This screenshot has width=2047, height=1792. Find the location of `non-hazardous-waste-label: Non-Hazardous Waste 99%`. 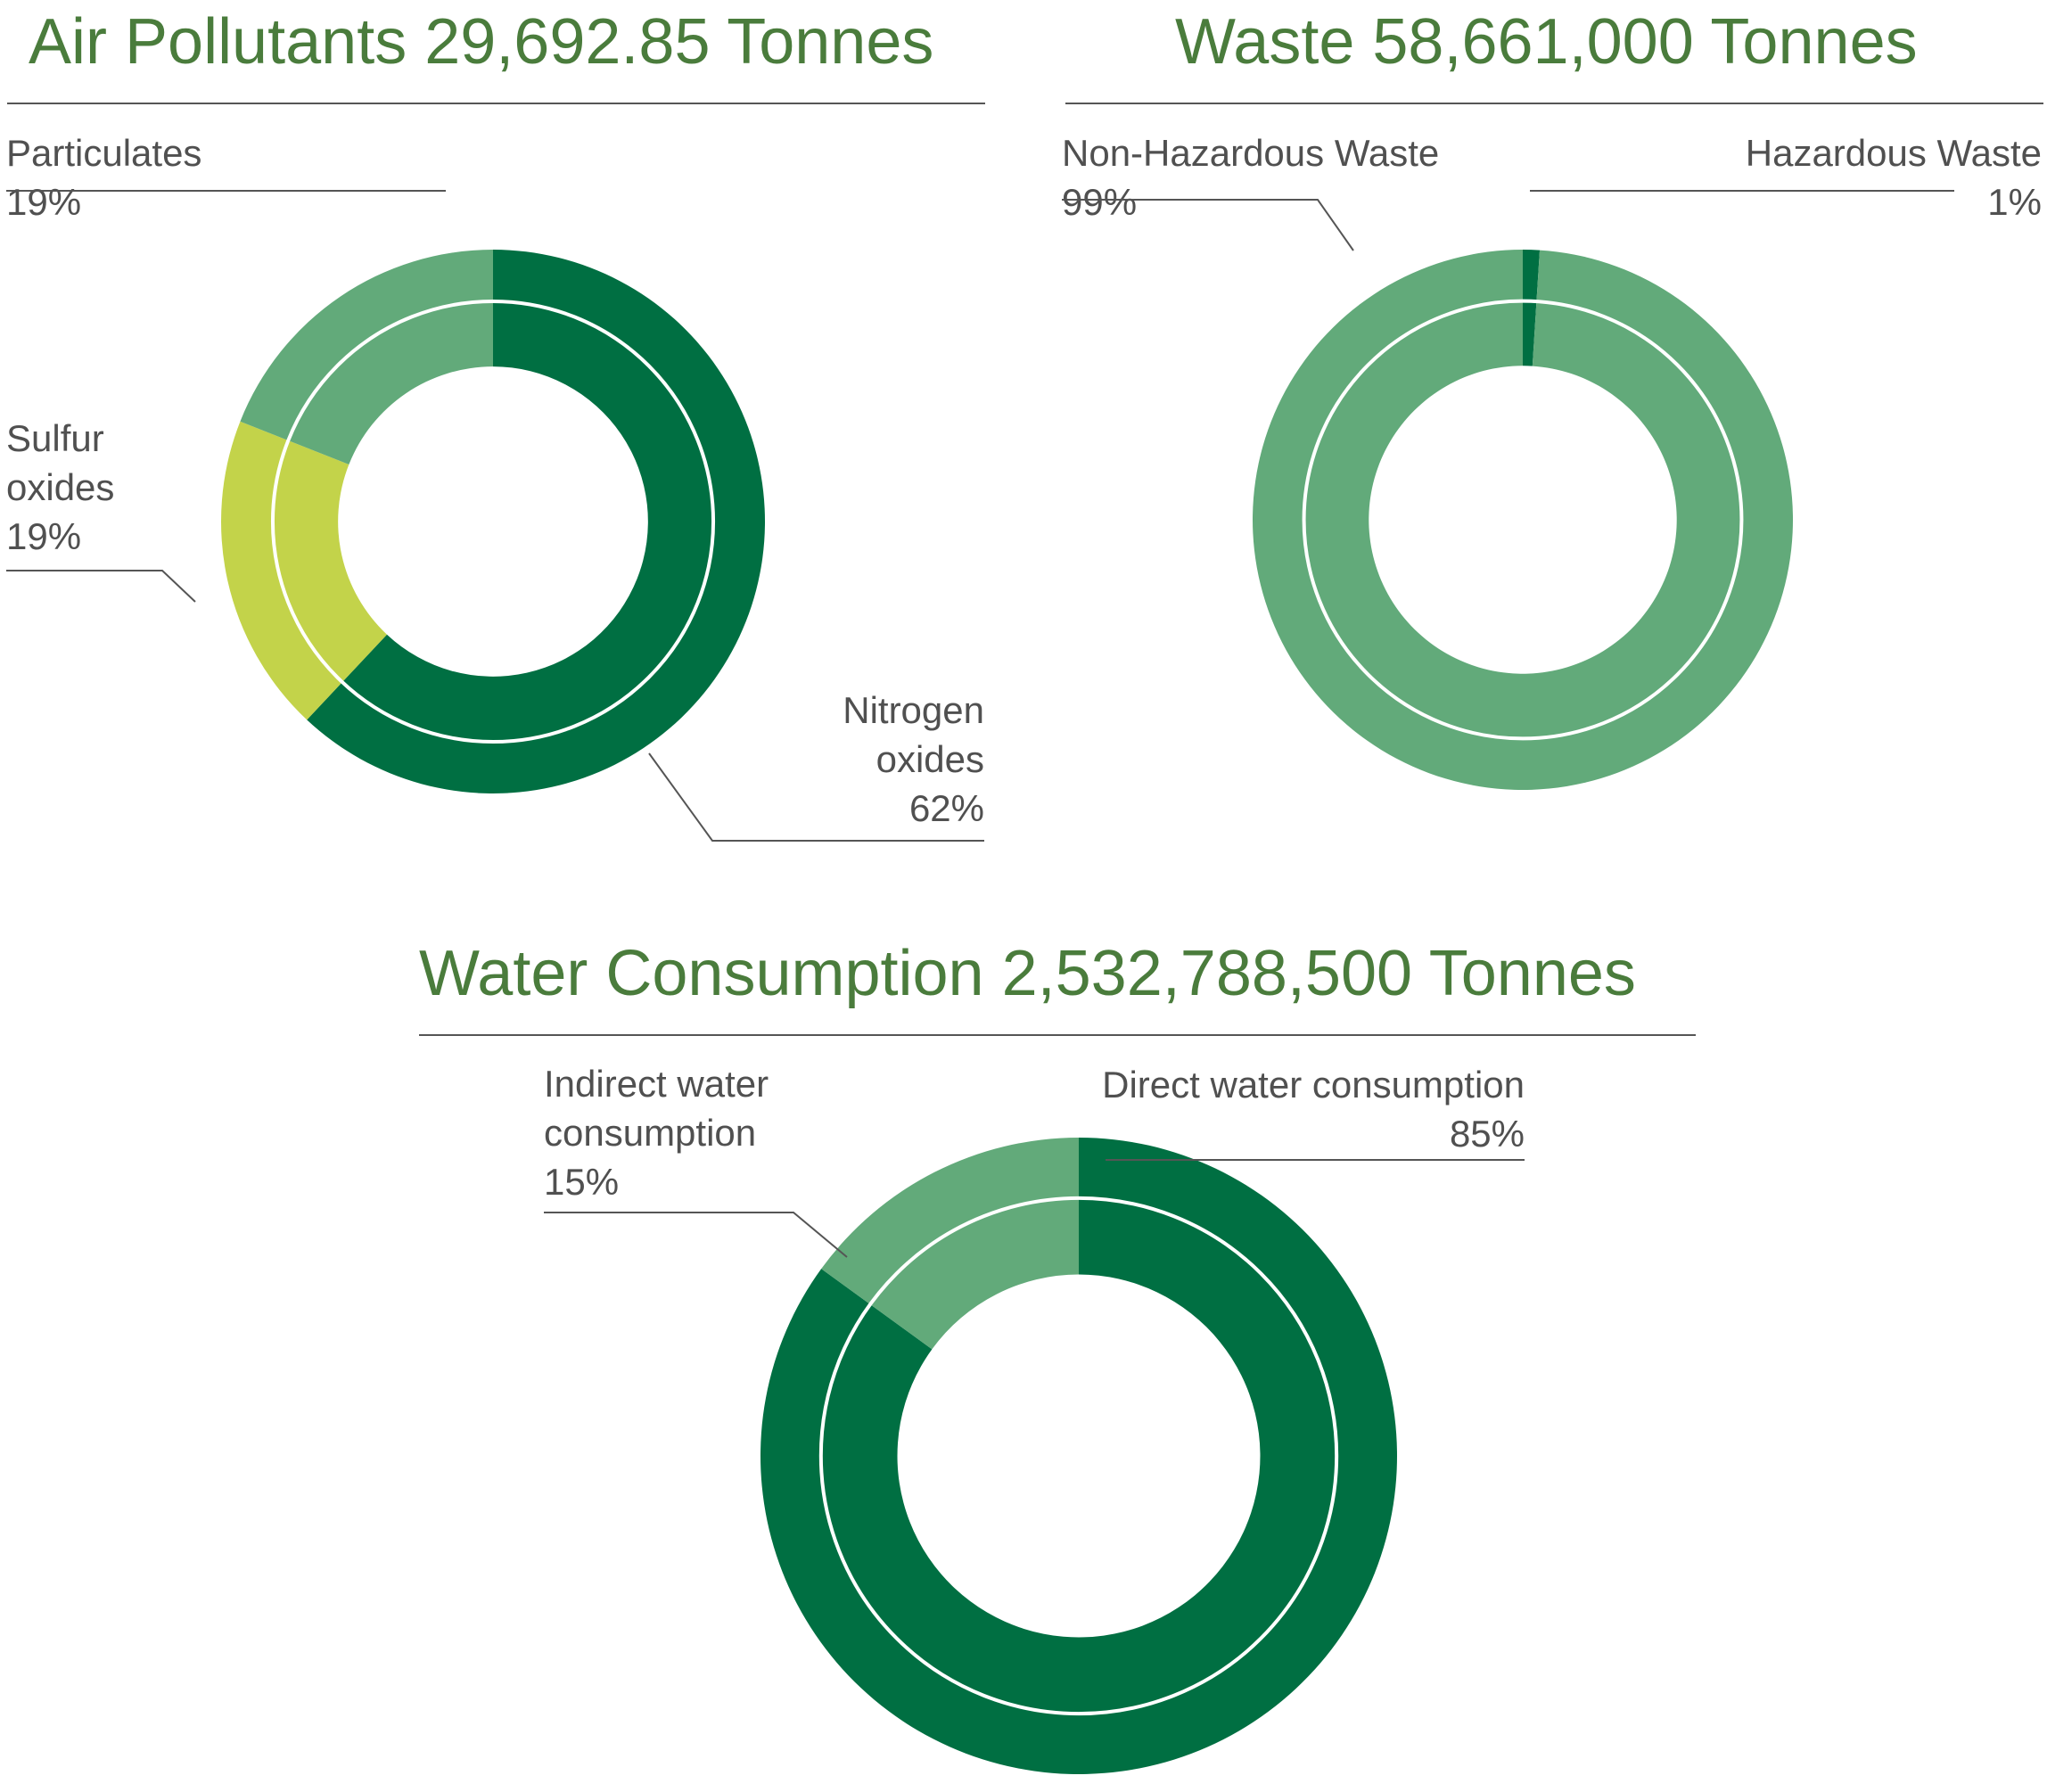

non-hazardous-waste-label: Non-Hazardous Waste 99% is located at coordinates (1250, 191).